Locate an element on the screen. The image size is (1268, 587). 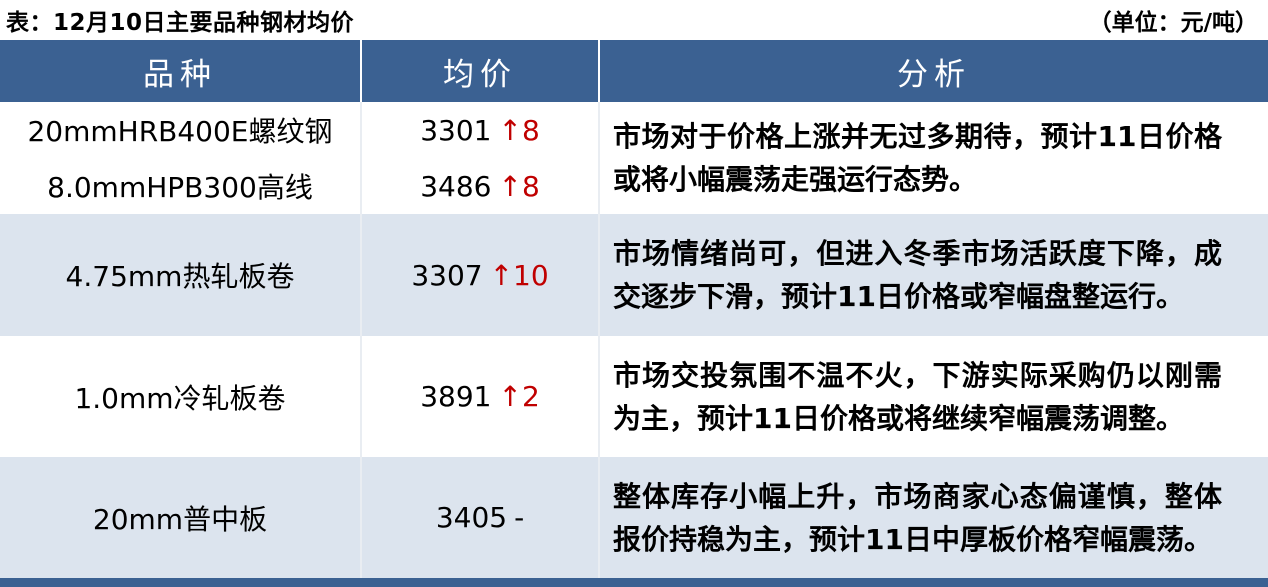
col-header-price: 均价 is located at coordinates (481, 71).